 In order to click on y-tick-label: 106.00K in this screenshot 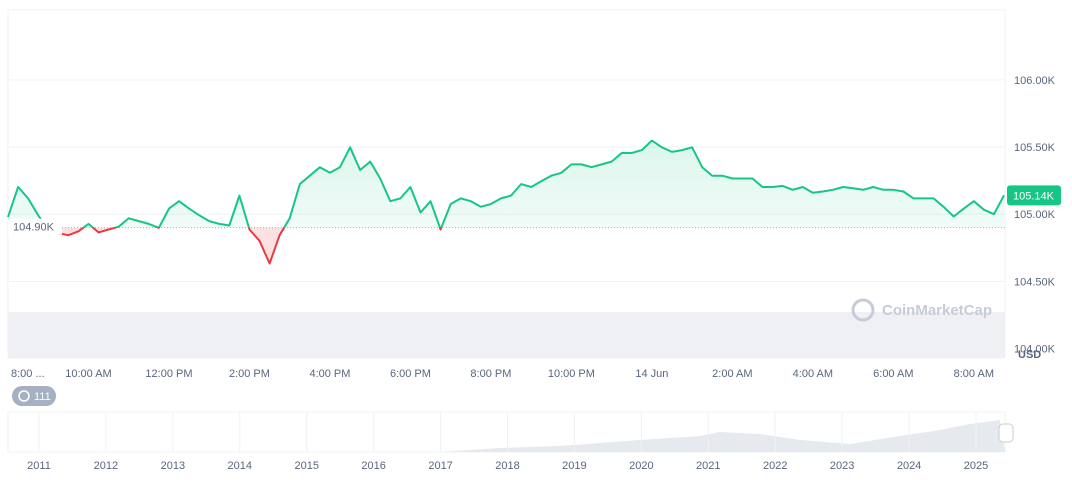, I will do `click(1035, 81)`.